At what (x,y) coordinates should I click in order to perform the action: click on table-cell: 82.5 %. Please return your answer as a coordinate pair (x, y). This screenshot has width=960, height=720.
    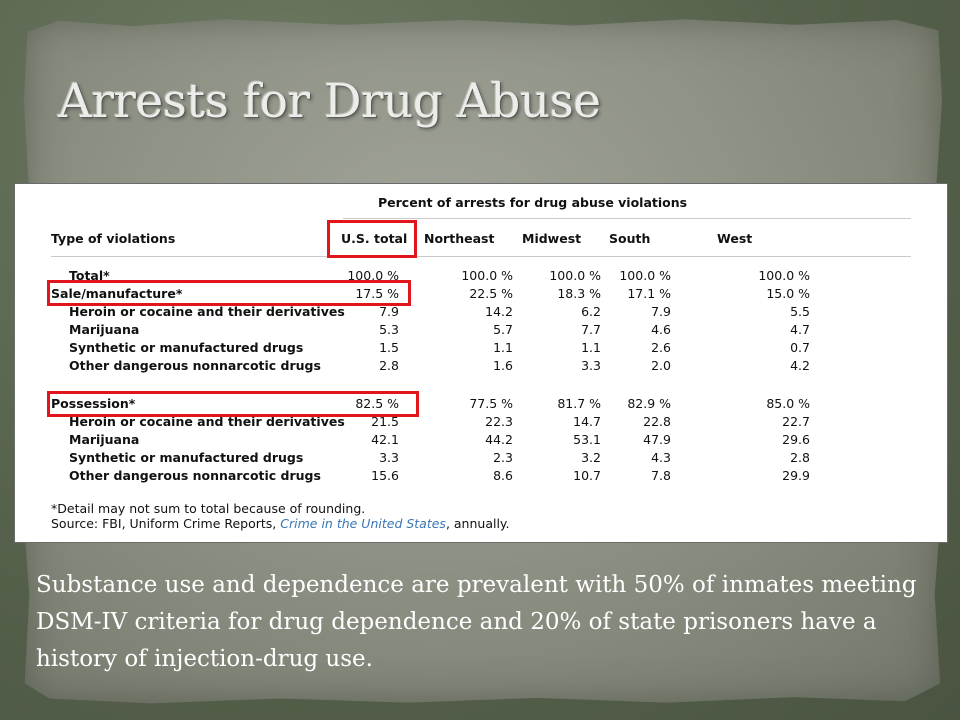
    Looking at the image, I should click on (377, 403).